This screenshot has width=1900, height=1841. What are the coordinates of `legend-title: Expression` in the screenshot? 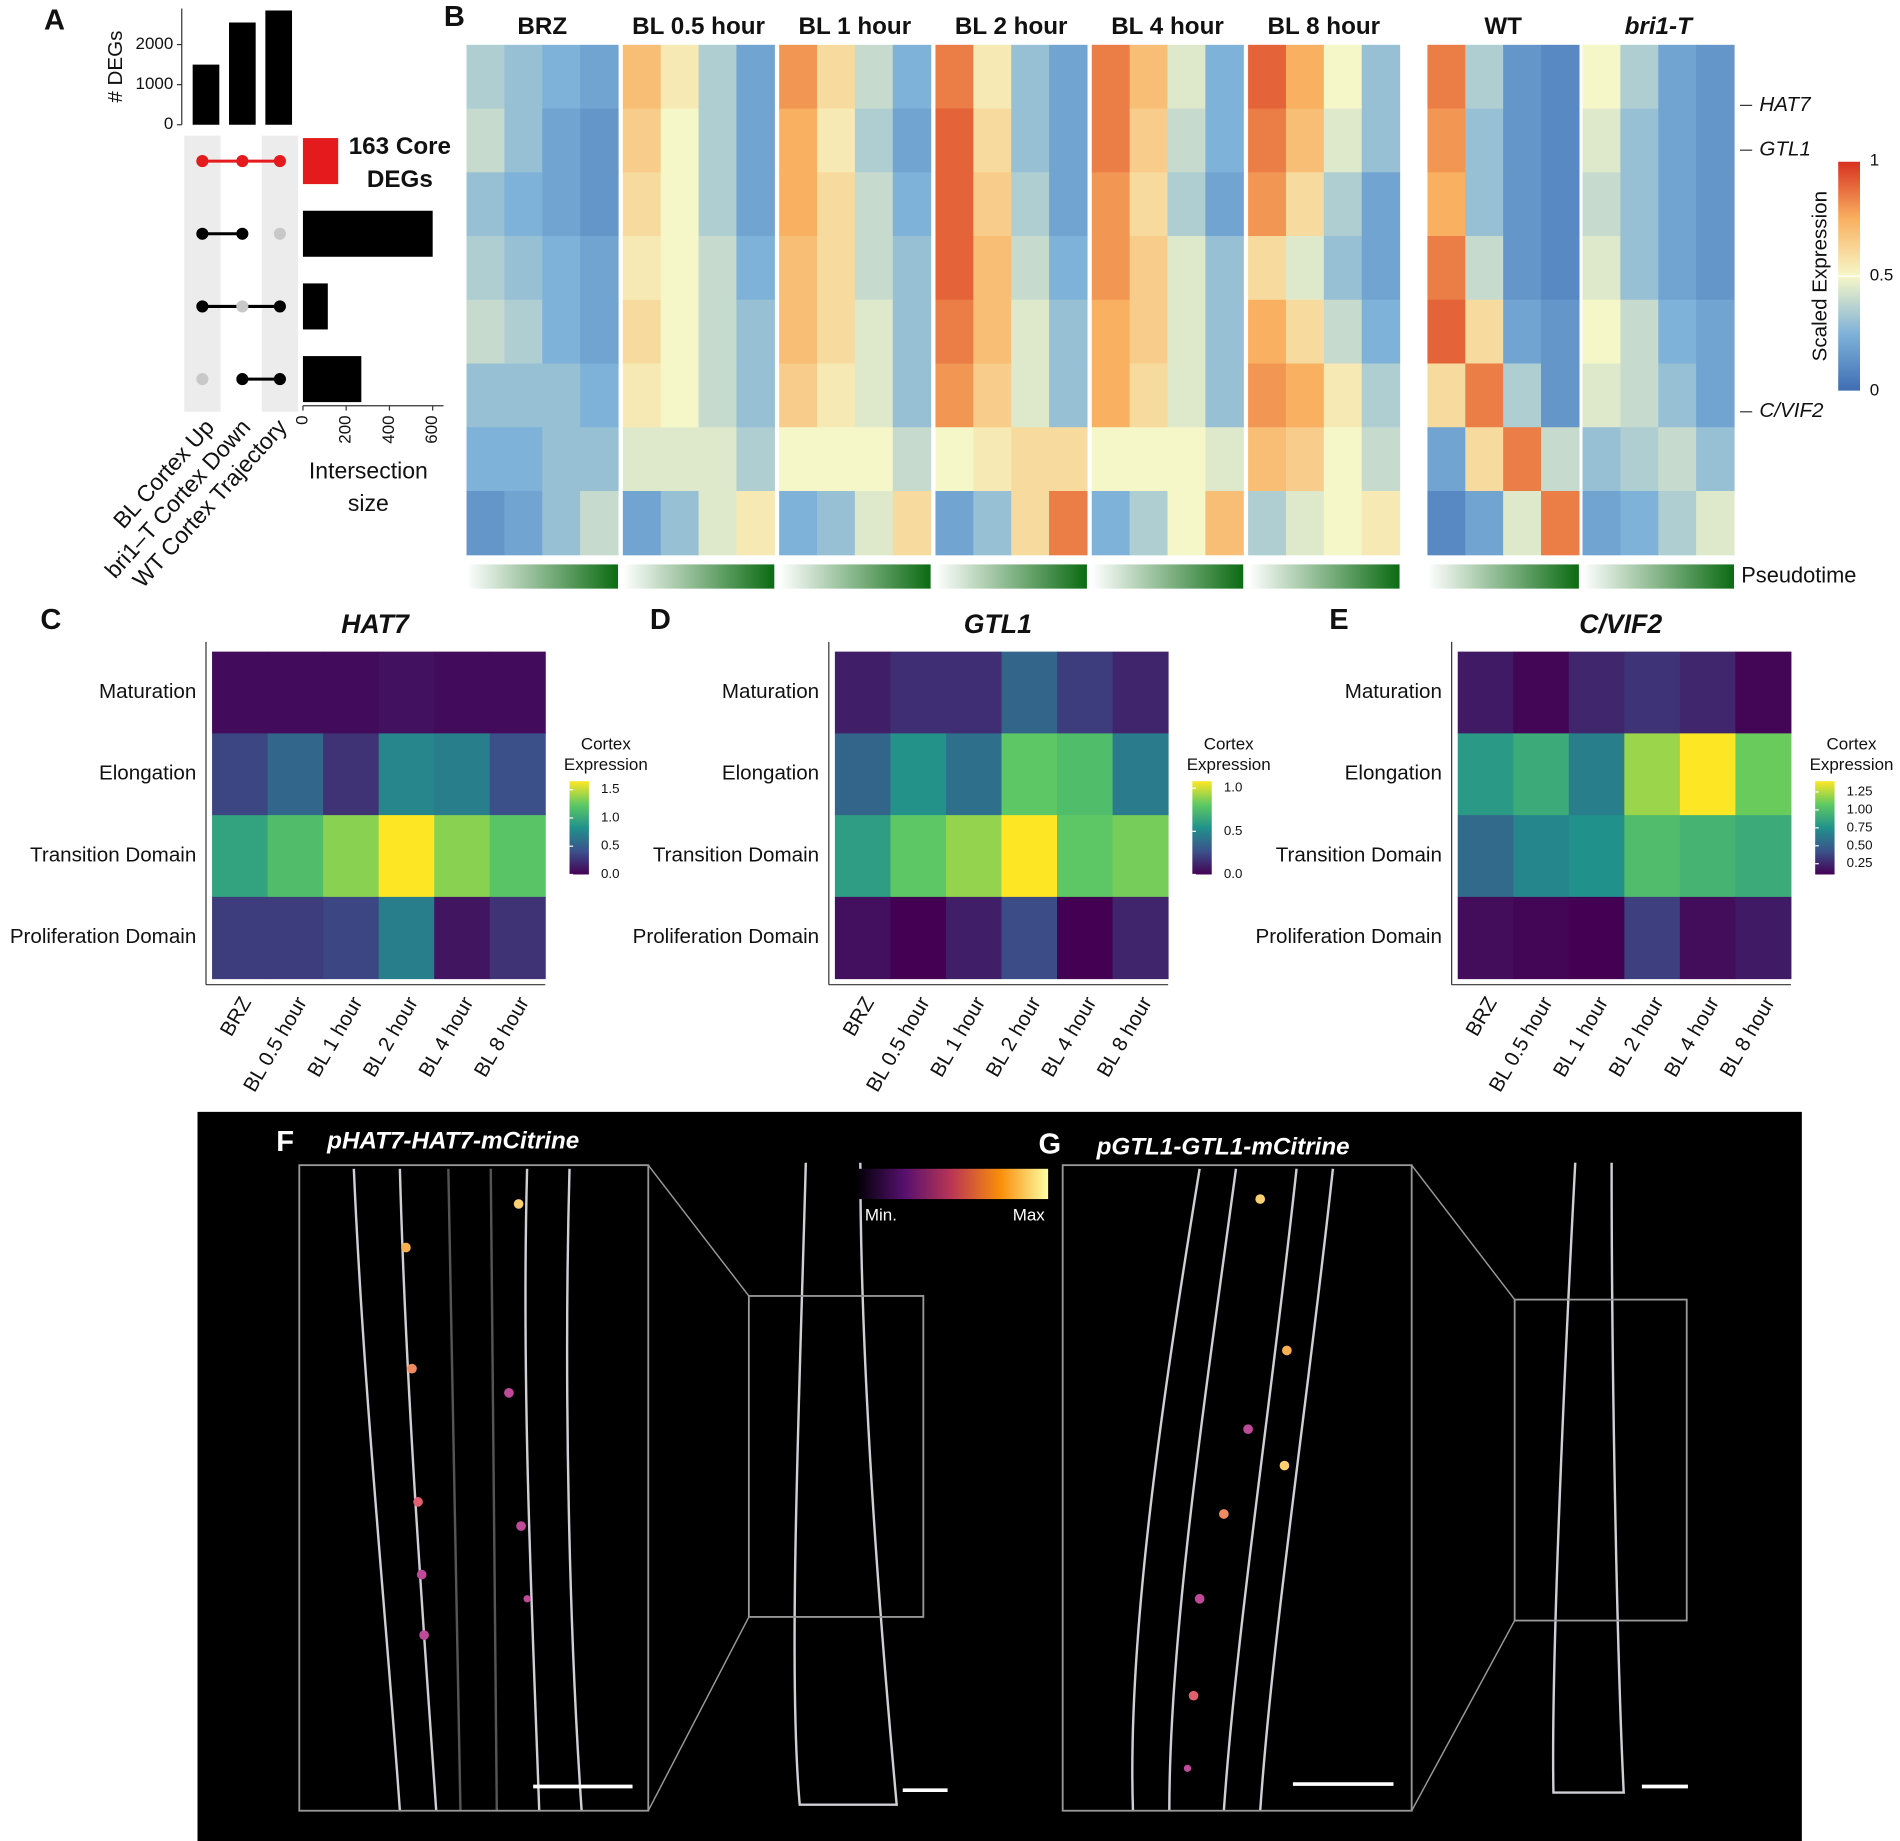 It's located at (1229, 764).